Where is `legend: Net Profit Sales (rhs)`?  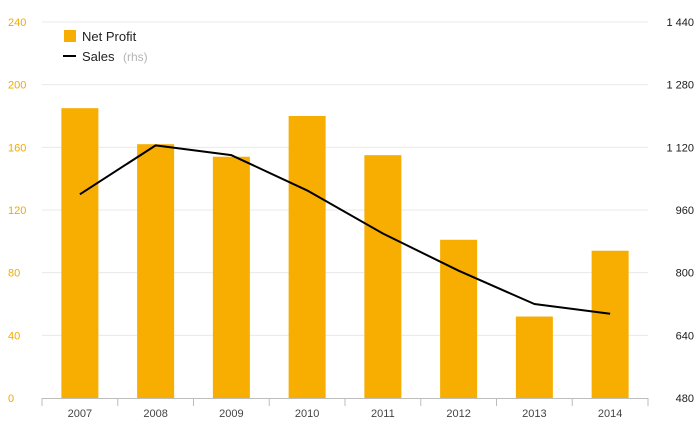
legend: Net Profit Sales (rhs) is located at coordinates (105, 47).